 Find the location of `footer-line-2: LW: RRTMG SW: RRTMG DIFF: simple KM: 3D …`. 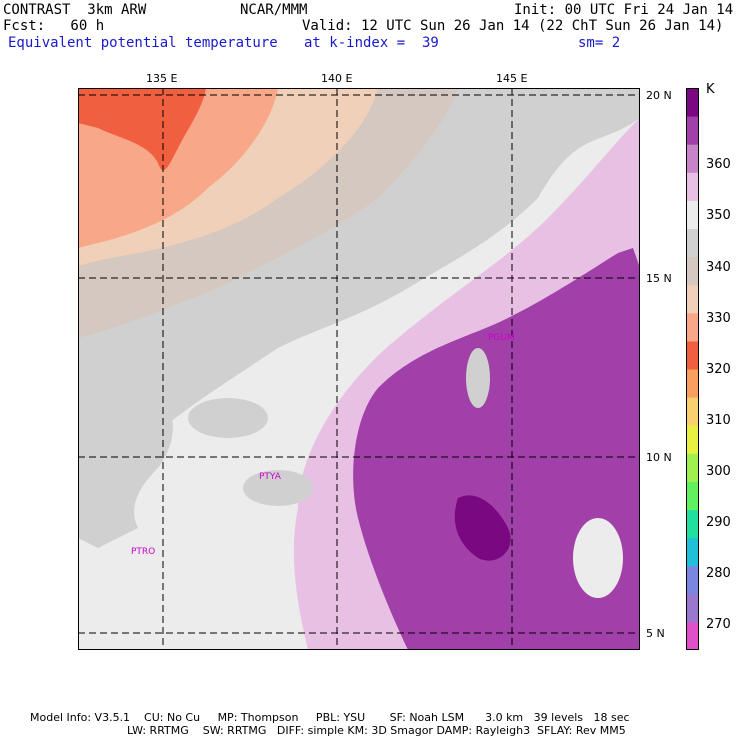

footer-line-2: LW: RRTMG SW: RRTMG DIFF: simple KM: 3D … is located at coordinates (376, 730).